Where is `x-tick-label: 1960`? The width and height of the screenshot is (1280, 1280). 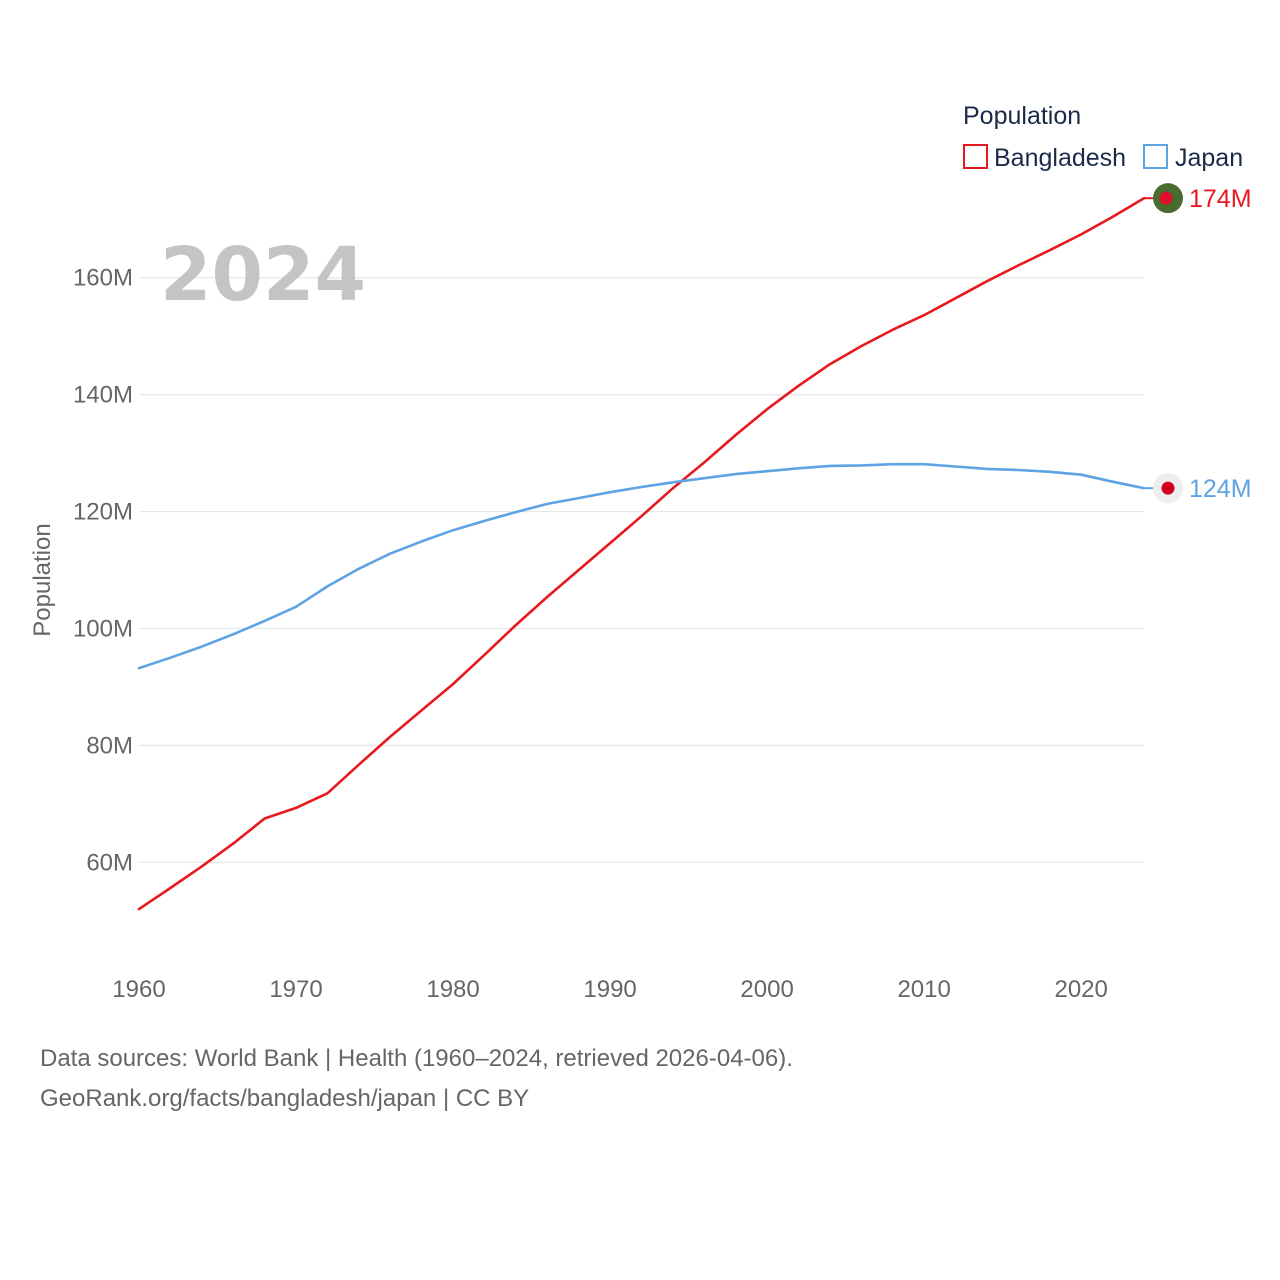
x-tick-label: 1960 is located at coordinates (138, 989).